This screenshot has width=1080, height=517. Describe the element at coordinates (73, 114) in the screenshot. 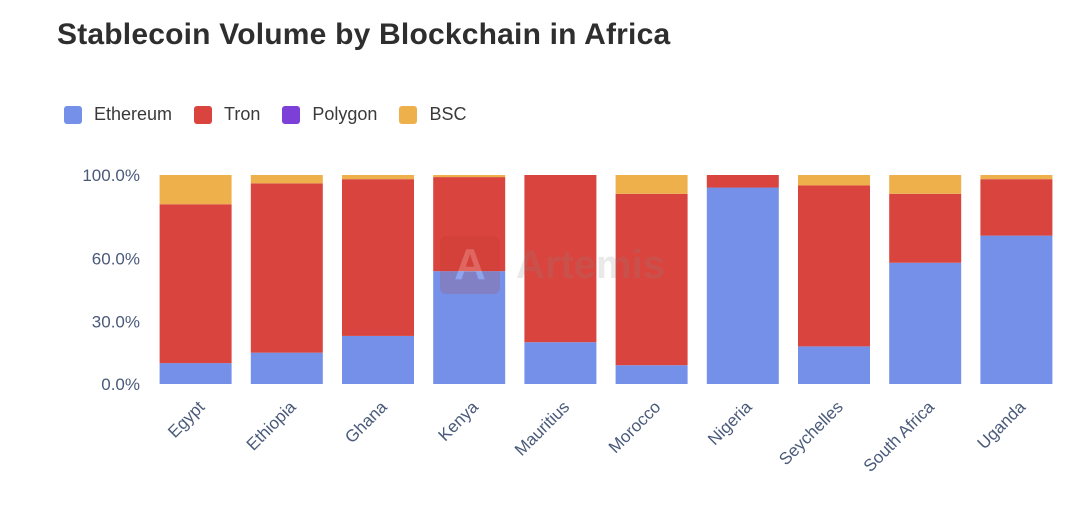

I see `legend-swatch-ethereum` at that location.